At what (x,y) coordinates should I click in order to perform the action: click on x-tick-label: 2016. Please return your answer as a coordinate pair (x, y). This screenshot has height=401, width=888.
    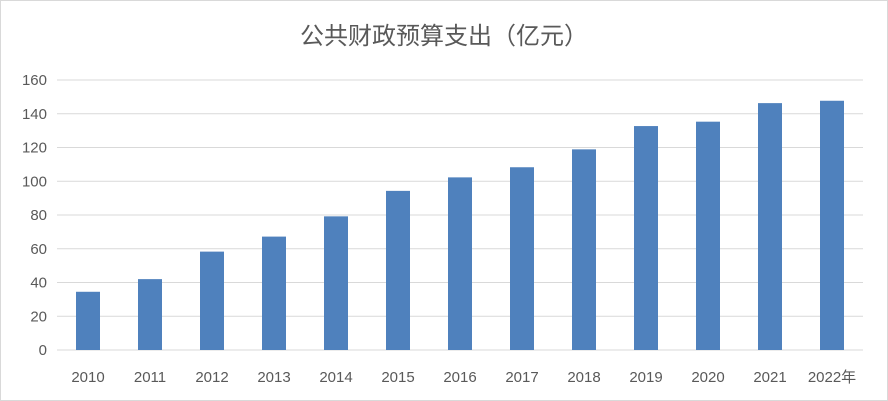
    Looking at the image, I should click on (459, 377).